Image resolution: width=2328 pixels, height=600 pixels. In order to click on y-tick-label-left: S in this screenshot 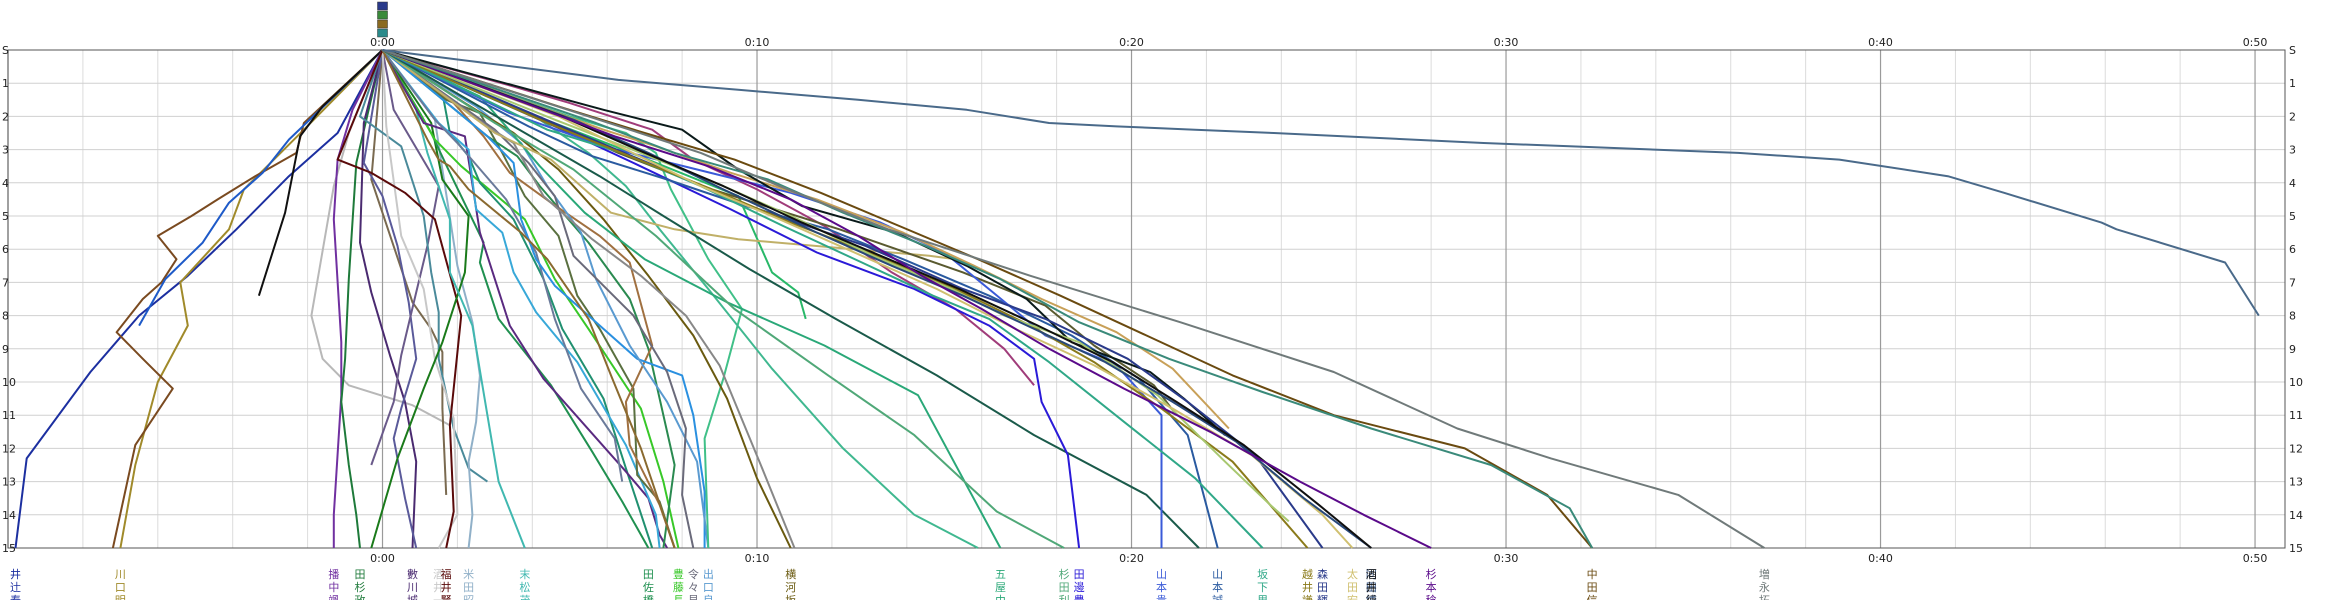, I will do `click(5, 50)`.